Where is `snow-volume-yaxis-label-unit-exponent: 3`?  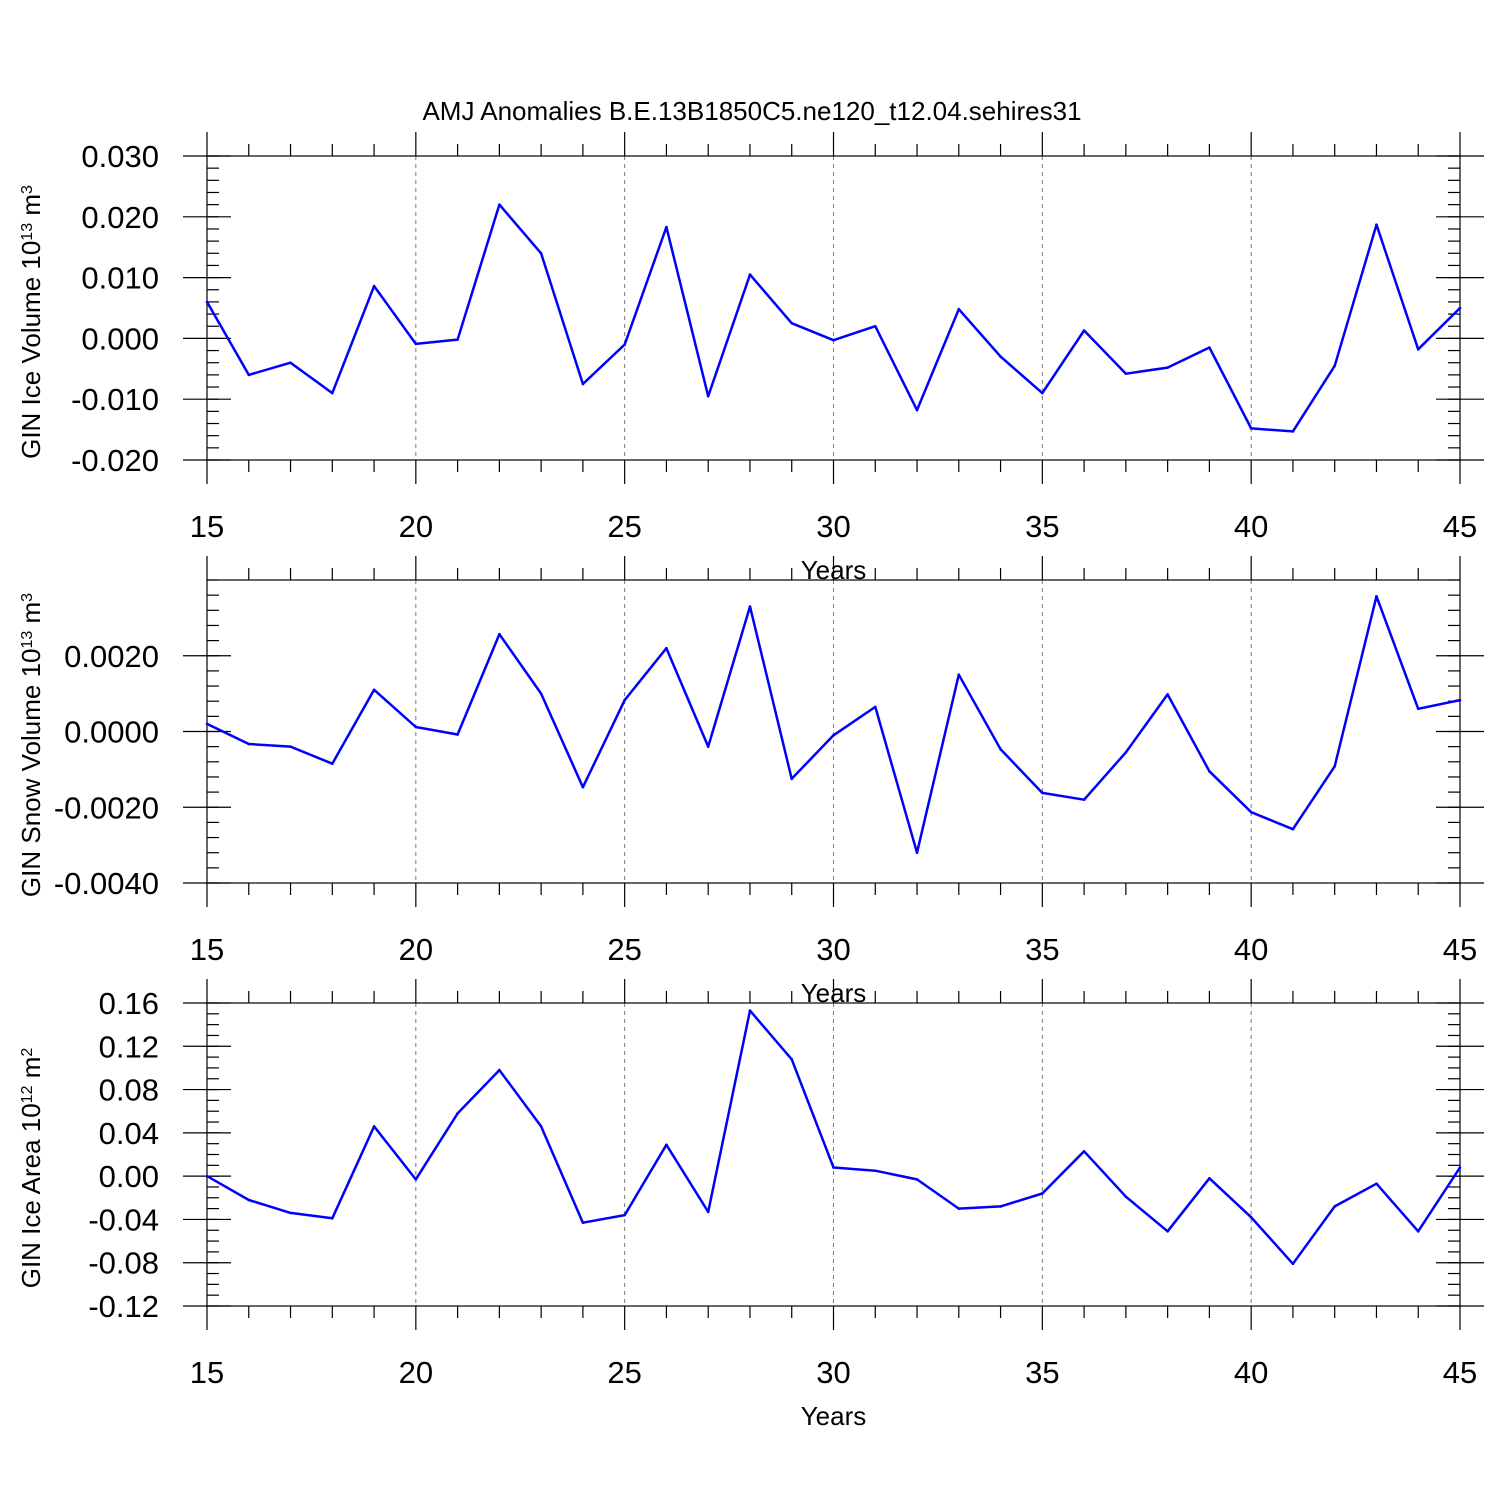 snow-volume-yaxis-label-unit-exponent: 3 is located at coordinates (27, 597).